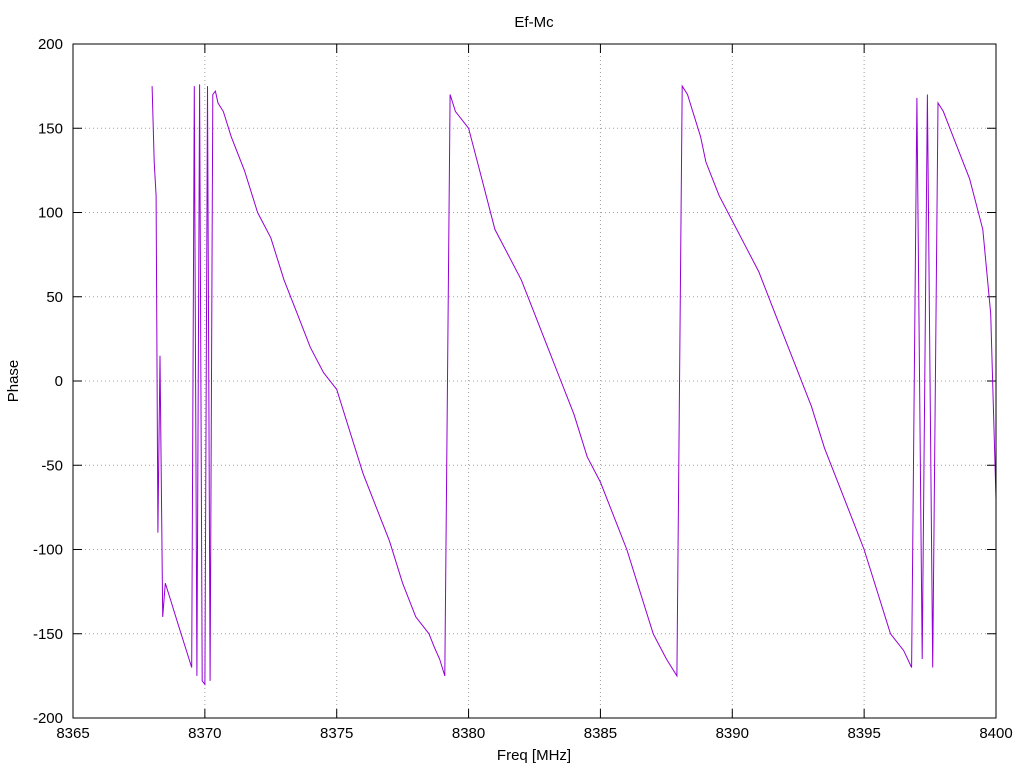  I want to click on x-tick-label: 8365, so click(72, 733).